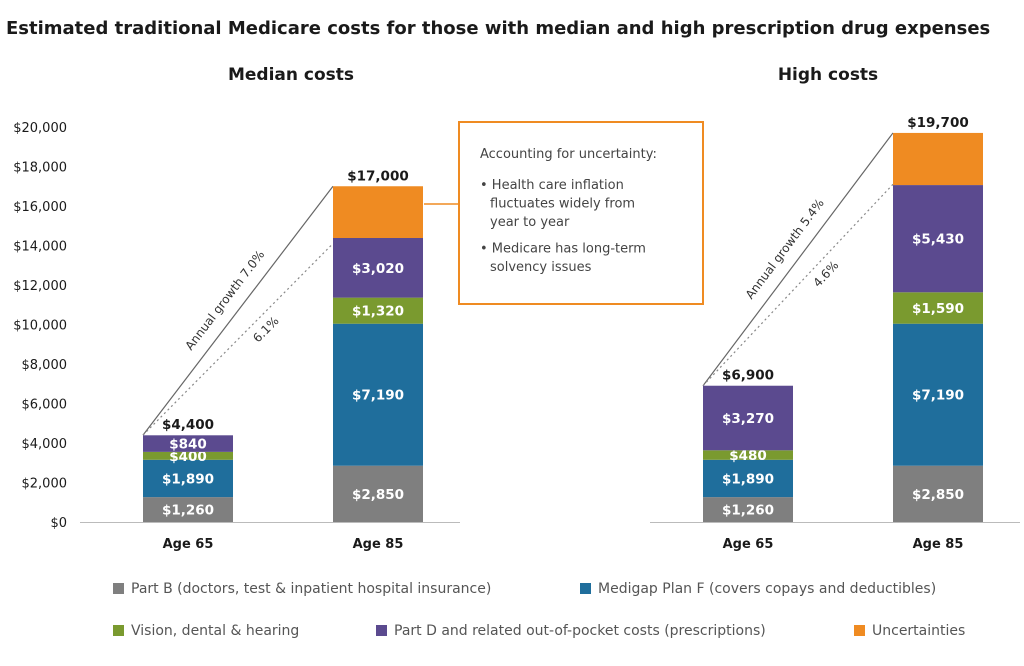 Image resolution: width=1024 pixels, height=666 pixels. What do you see at coordinates (40, 286) in the screenshot?
I see `y-tick-label: $12,000` at bounding box center [40, 286].